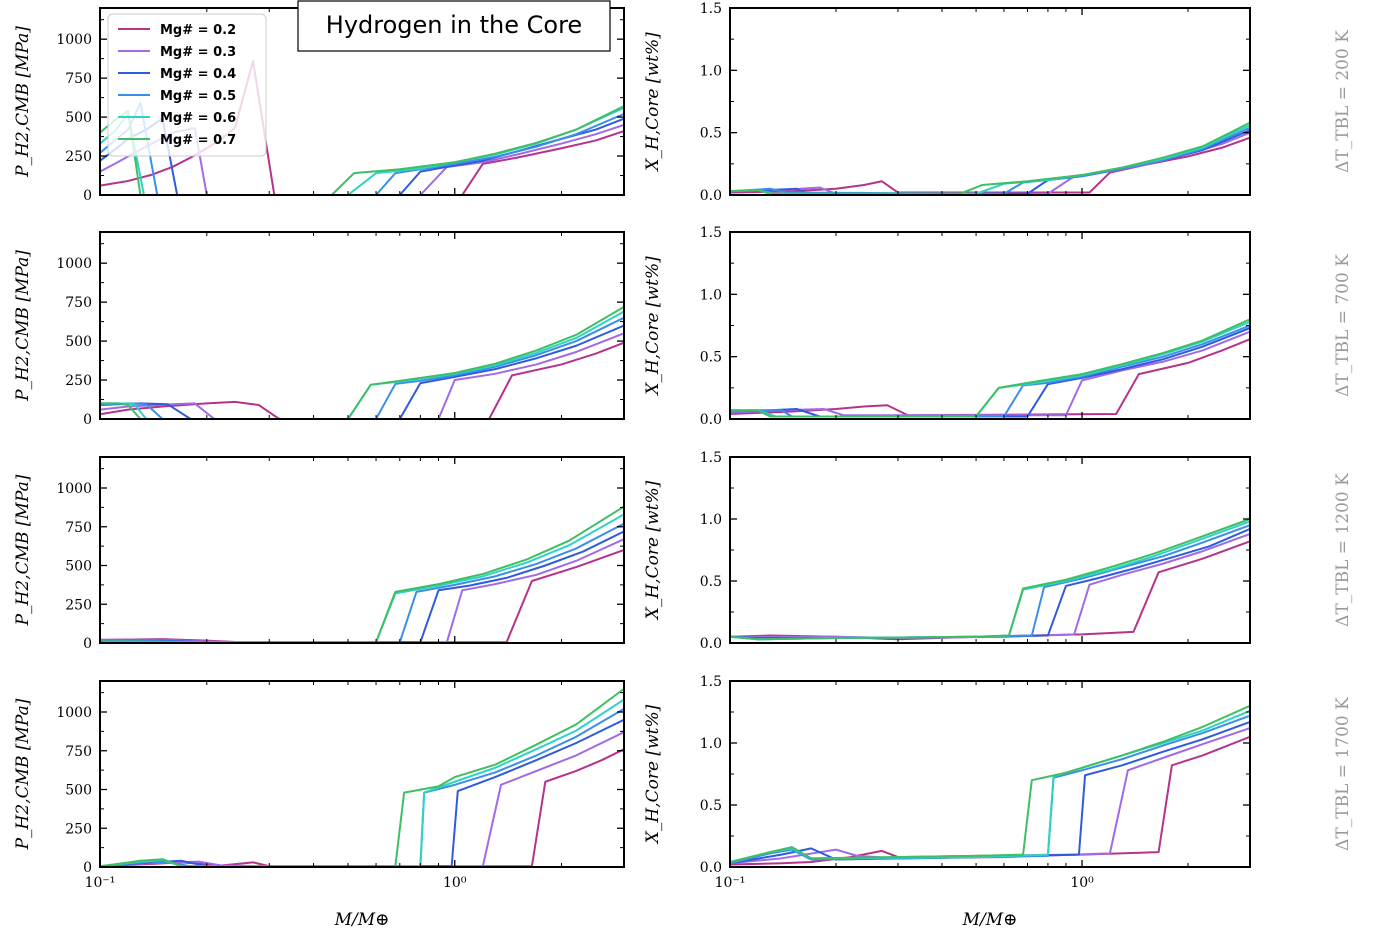 The height and width of the screenshot is (943, 1376). I want to click on series-line-0.3, so click(990, 373).